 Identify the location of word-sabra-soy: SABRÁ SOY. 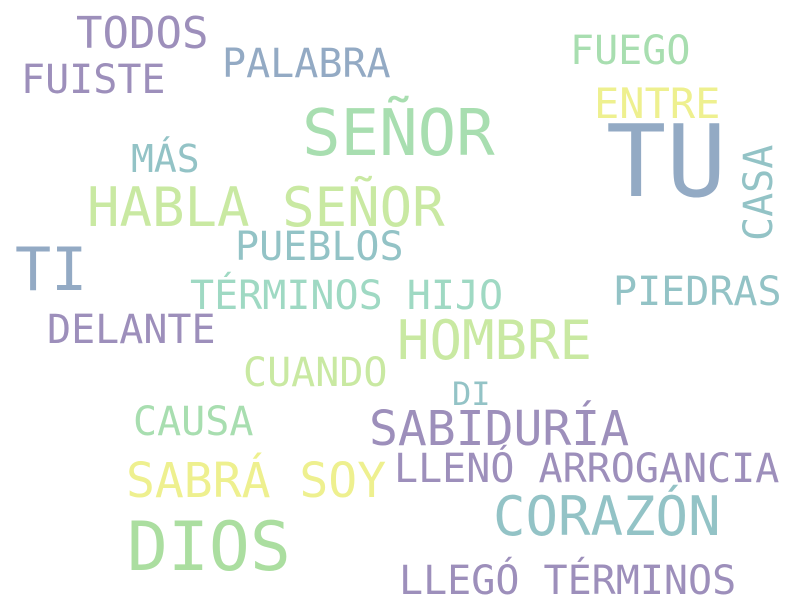
(256, 481).